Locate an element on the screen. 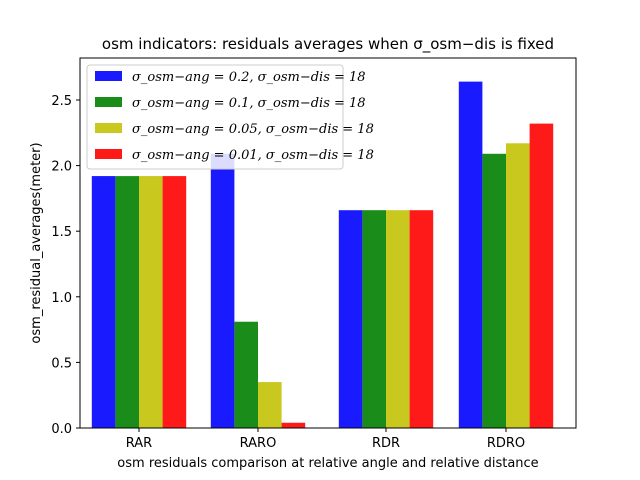  x-tick-label: RDR is located at coordinates (386, 443).